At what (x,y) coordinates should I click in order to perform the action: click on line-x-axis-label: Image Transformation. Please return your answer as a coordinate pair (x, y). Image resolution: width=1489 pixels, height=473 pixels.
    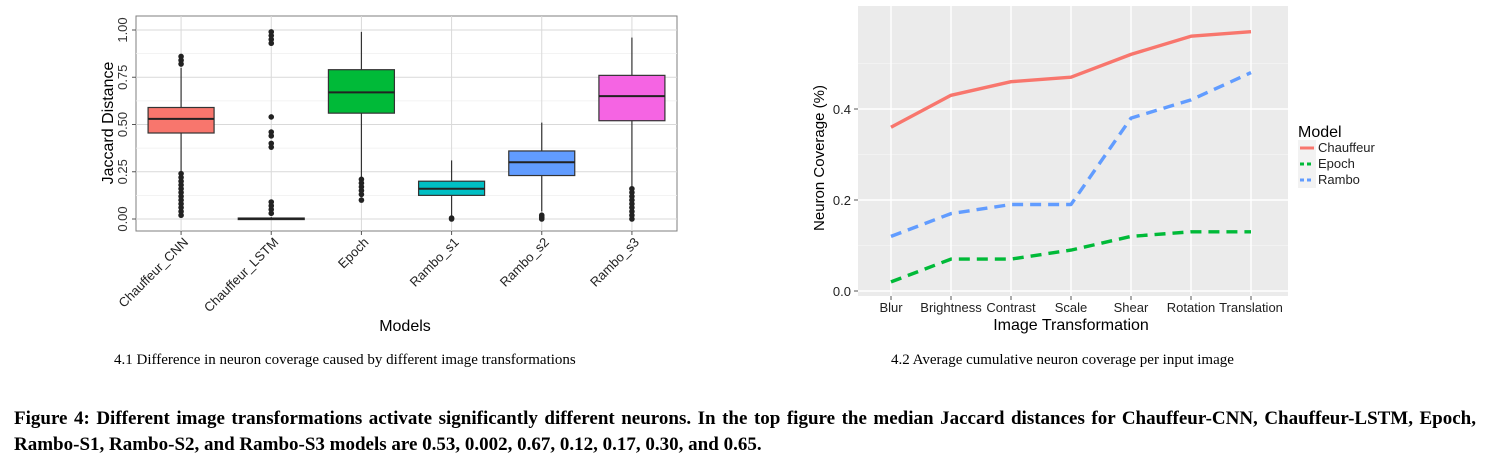
    Looking at the image, I should click on (1071, 325).